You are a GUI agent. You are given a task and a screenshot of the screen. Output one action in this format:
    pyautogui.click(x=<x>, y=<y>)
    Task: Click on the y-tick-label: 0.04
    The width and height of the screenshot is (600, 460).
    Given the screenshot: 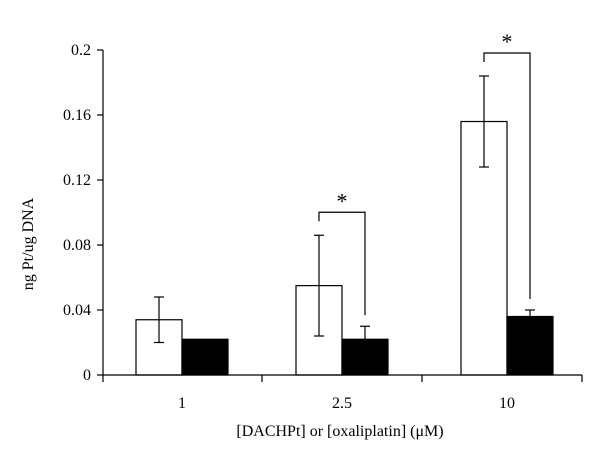 What is the action you would take?
    pyautogui.click(x=77, y=310)
    